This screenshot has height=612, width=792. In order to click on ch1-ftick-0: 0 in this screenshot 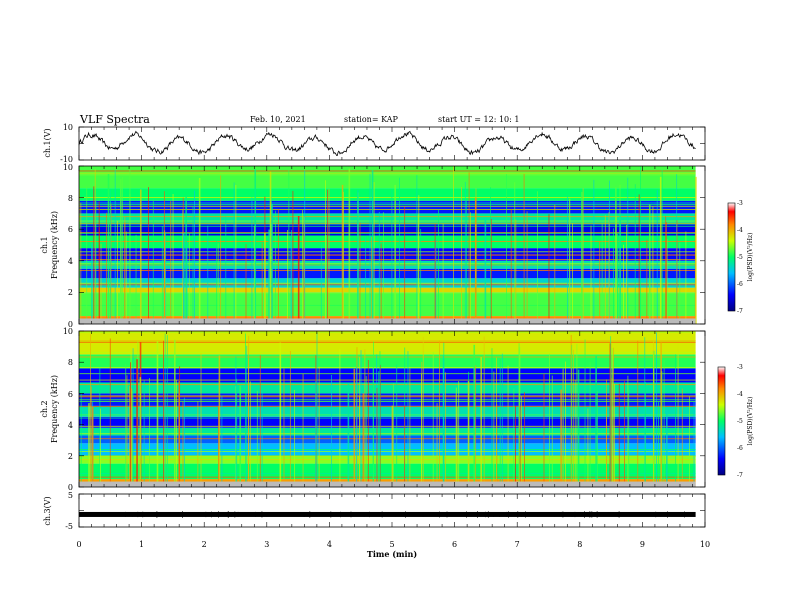, I will do `click(70, 324)`.